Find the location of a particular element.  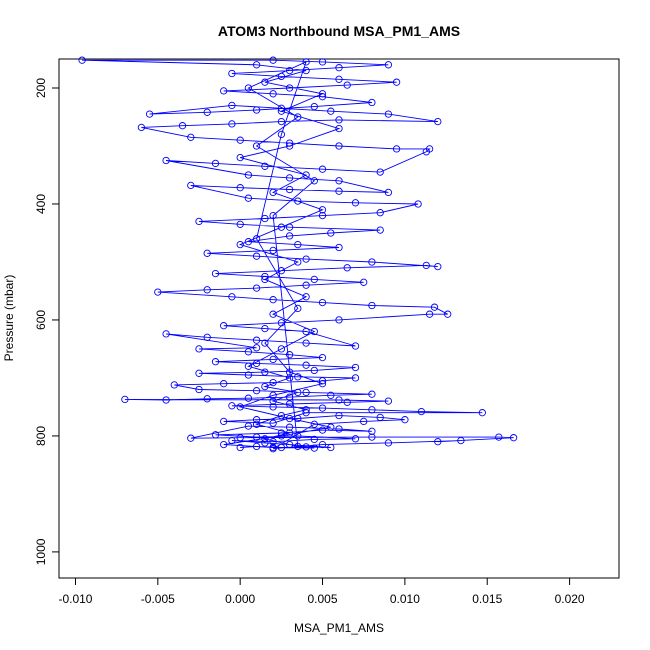

x-tick-label: -0.005 is located at coordinates (158, 599).